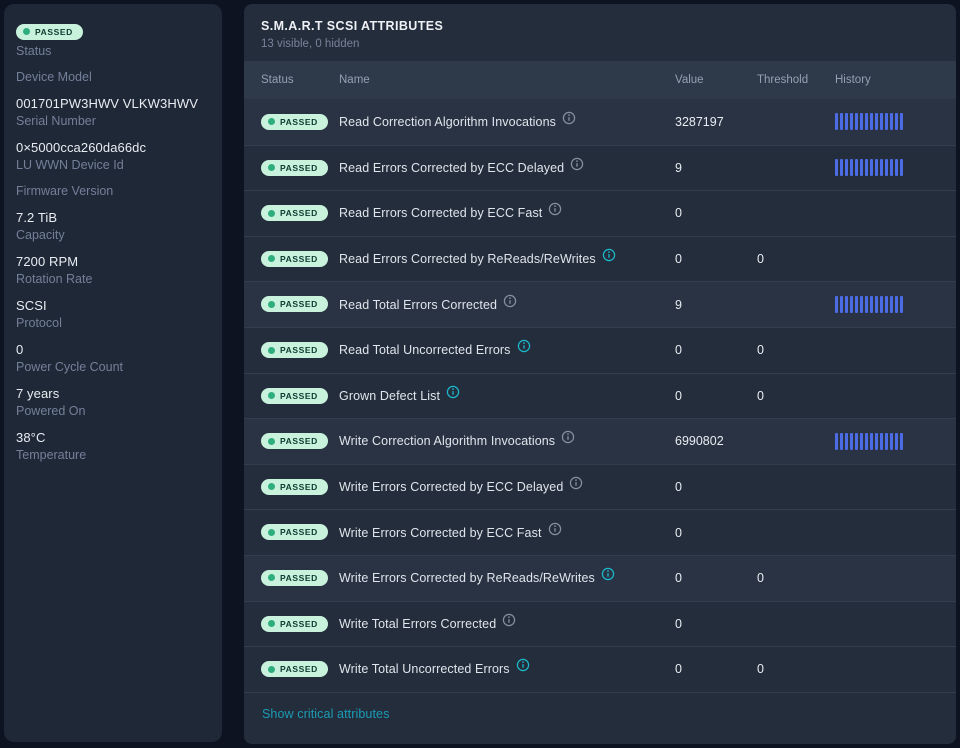 Image resolution: width=960 pixels, height=748 pixels. Describe the element at coordinates (424, 669) in the screenshot. I see `attribute-name: Write Total Uncorrected Errors` at that location.